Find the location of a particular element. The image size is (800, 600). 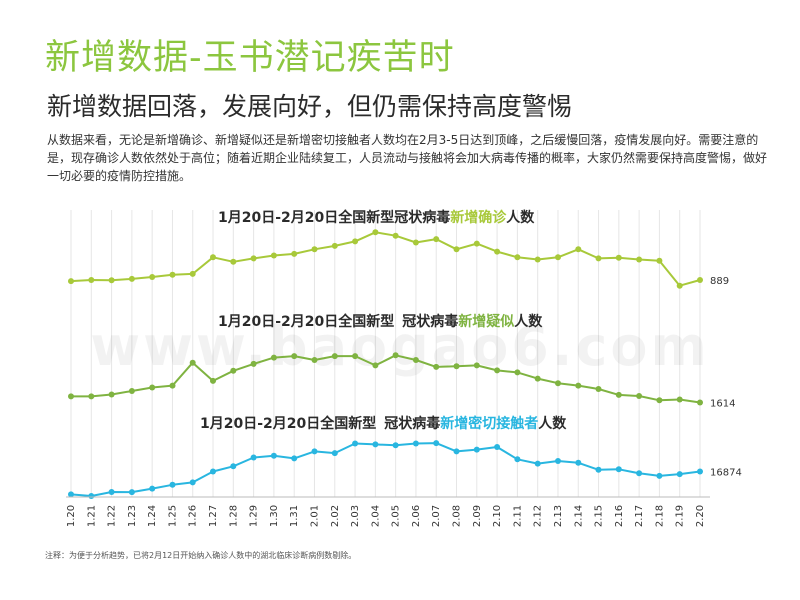

suspected-end-label: 1614 is located at coordinates (722, 403).